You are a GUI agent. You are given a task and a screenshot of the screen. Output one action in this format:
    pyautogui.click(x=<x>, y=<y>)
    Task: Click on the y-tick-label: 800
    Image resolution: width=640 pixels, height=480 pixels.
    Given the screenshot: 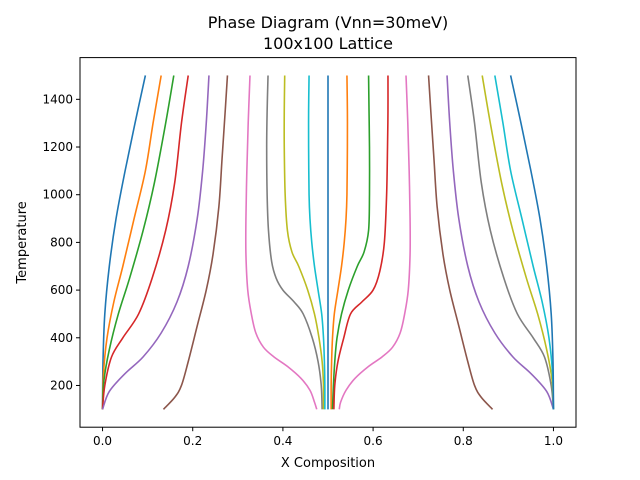 What is the action you would take?
    pyautogui.click(x=61, y=242)
    